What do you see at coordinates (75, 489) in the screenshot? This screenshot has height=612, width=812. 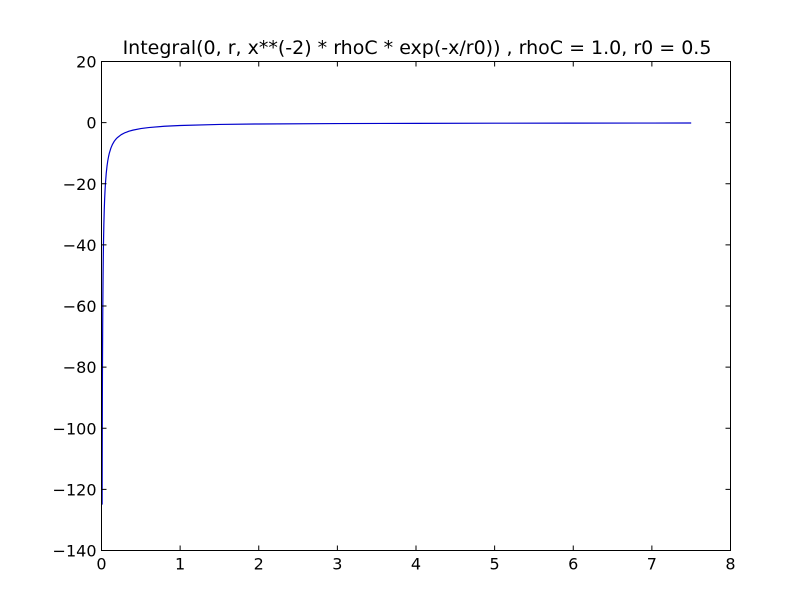 I see `y-tick-label: −120` at bounding box center [75, 489].